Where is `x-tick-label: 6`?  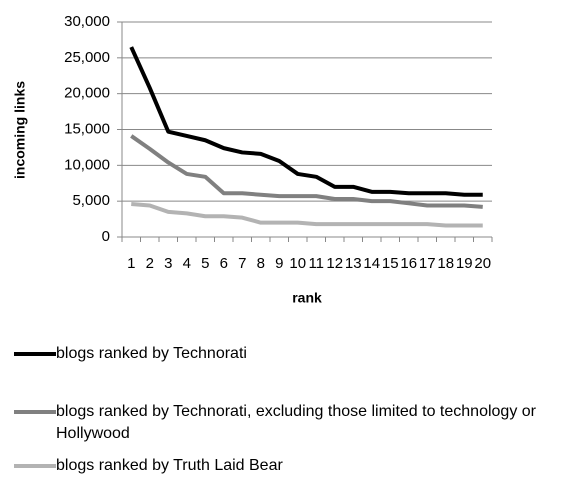 x-tick-label: 6 is located at coordinates (224, 263).